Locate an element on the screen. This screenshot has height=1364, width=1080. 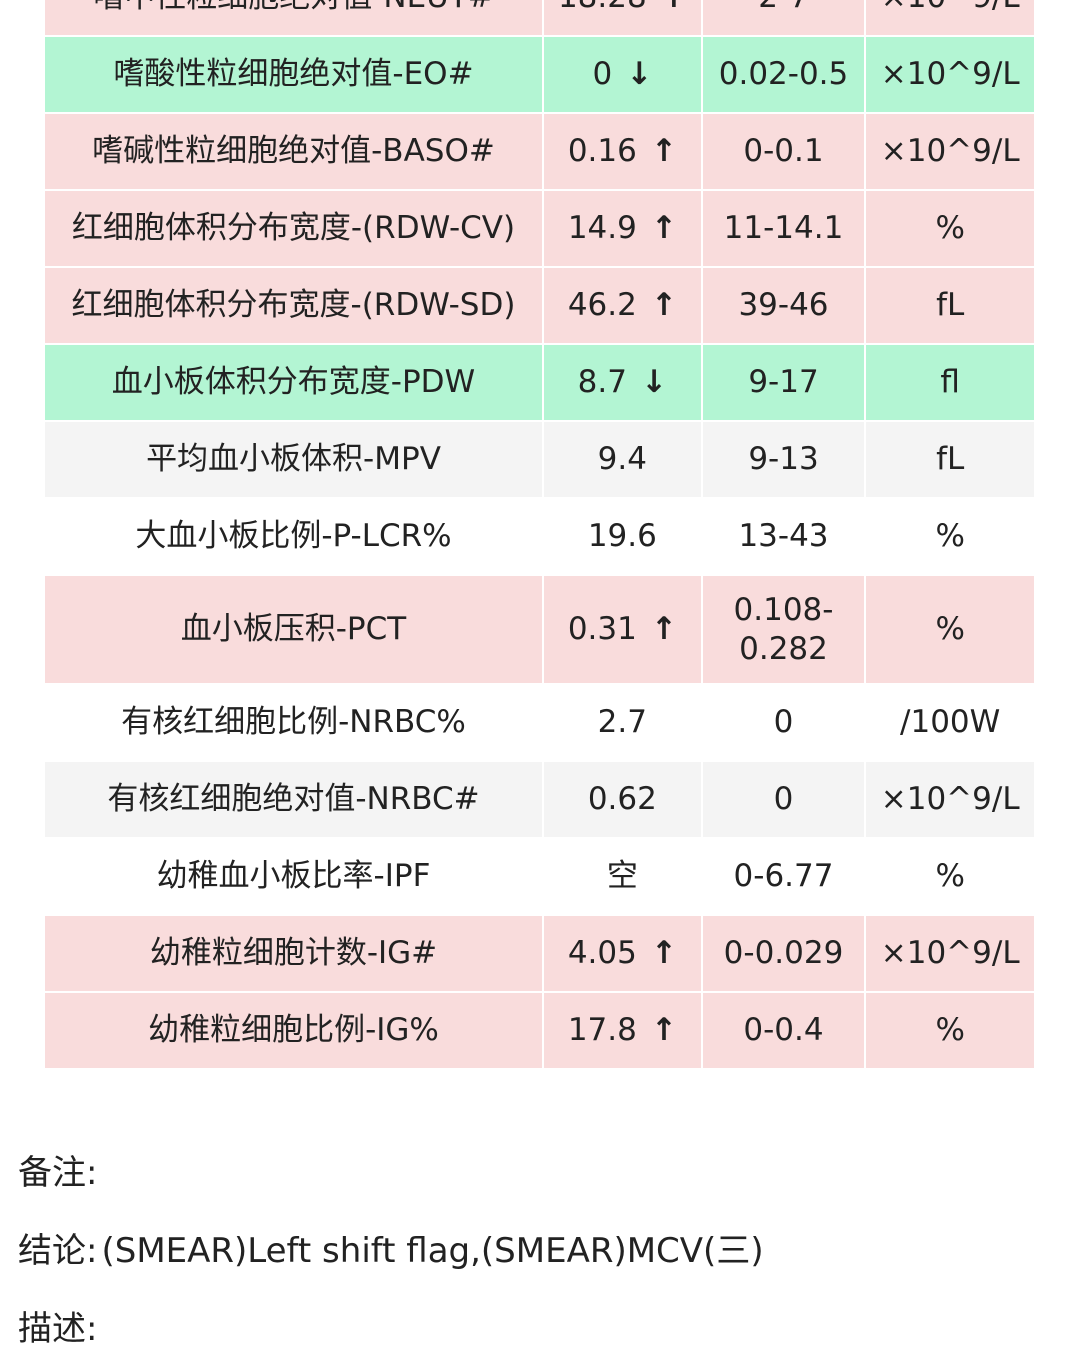
table-row: 幼稚血小板比率-IPF 空 0-6.77 % is located at coordinates (539, 876).